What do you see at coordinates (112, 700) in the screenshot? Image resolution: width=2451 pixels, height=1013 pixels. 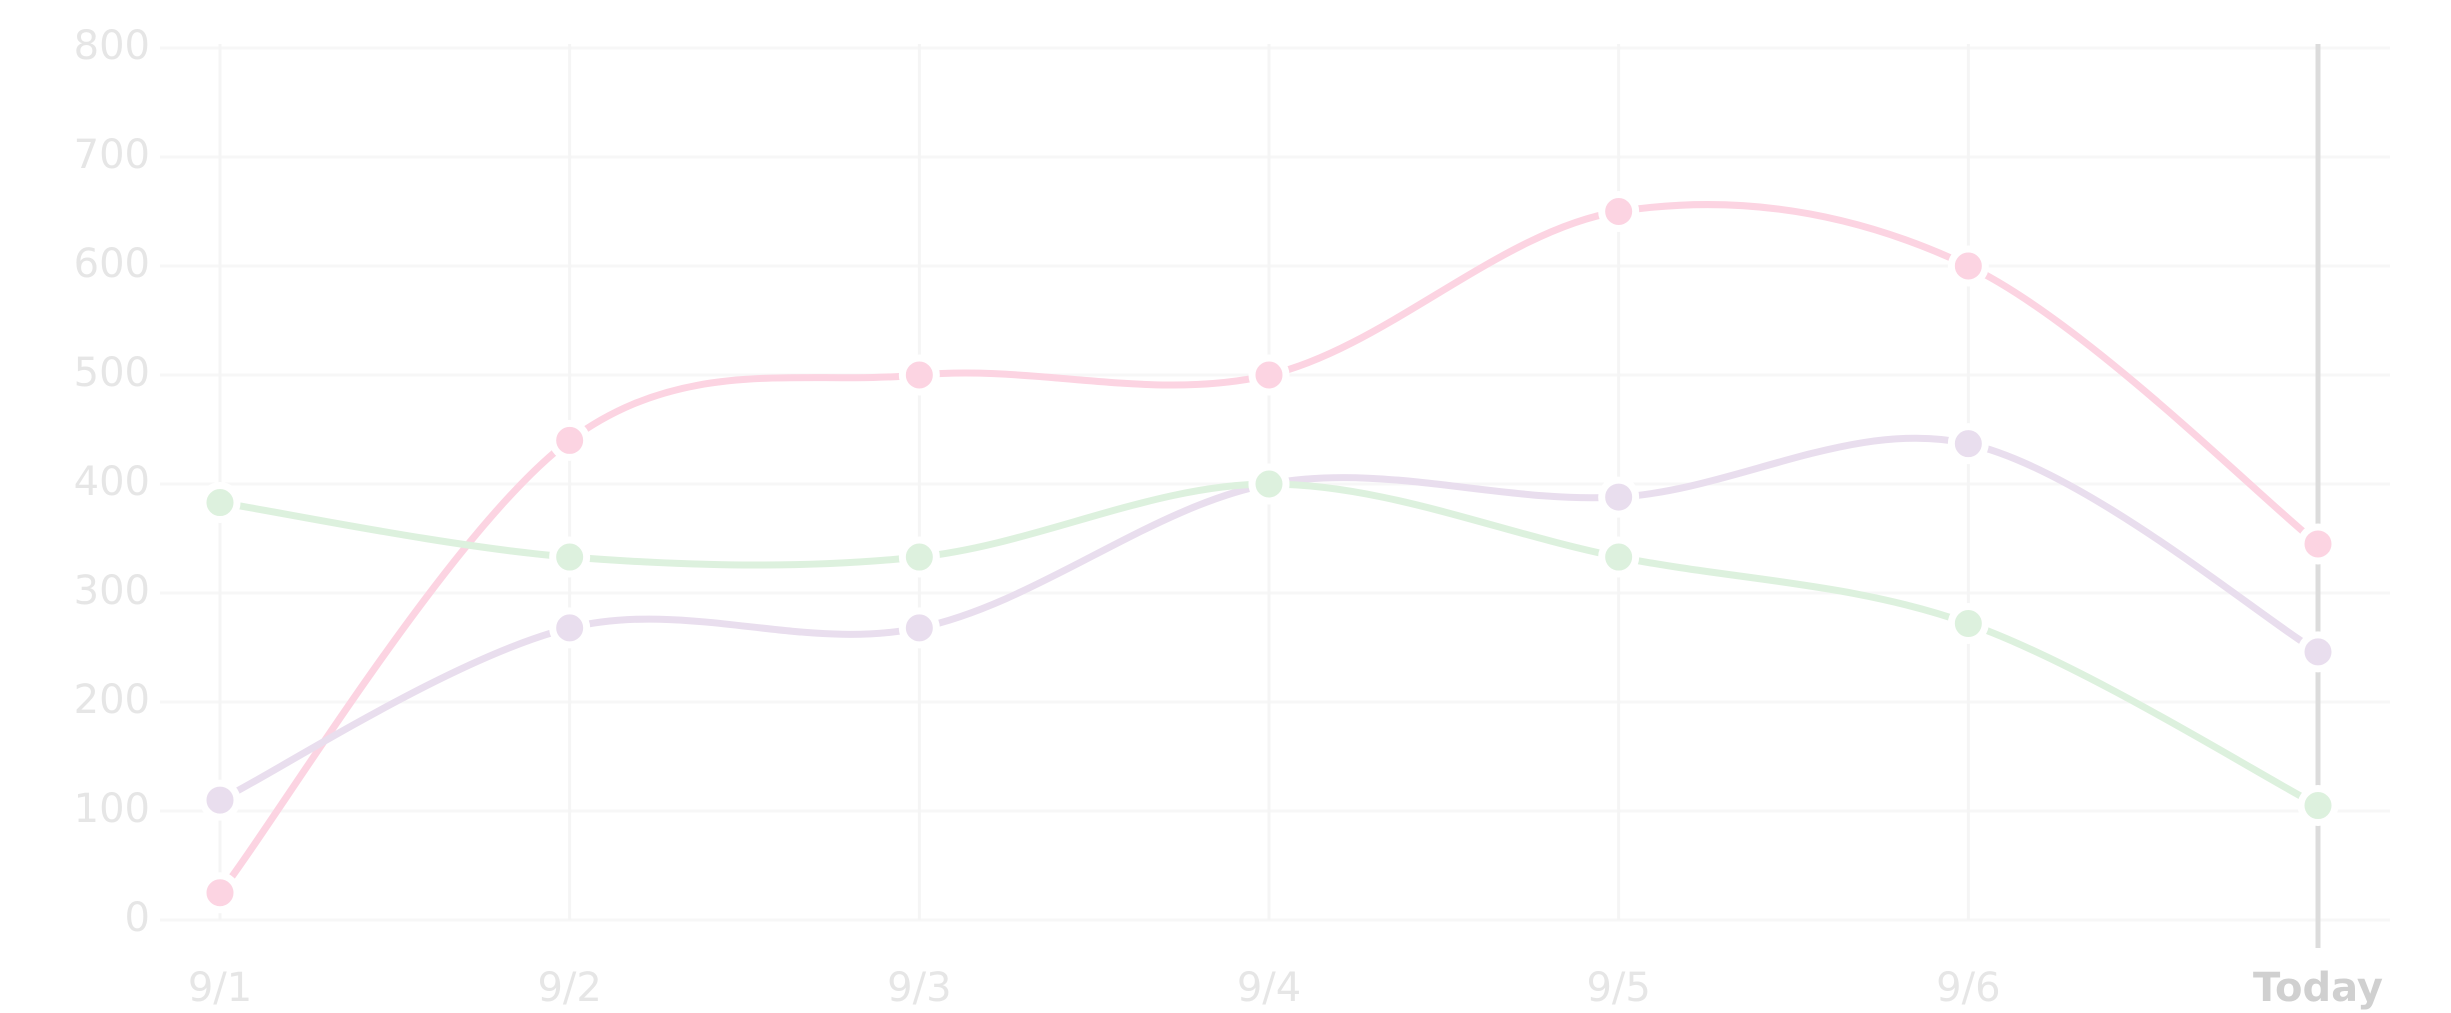 I see `y-tick-label: 200` at bounding box center [112, 700].